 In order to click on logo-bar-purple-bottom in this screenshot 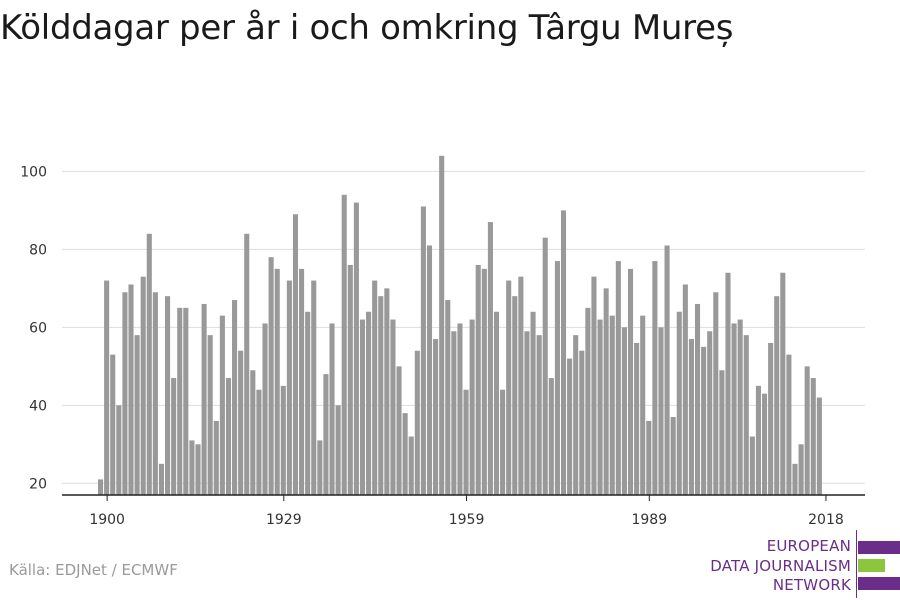, I will do `click(879, 583)`.